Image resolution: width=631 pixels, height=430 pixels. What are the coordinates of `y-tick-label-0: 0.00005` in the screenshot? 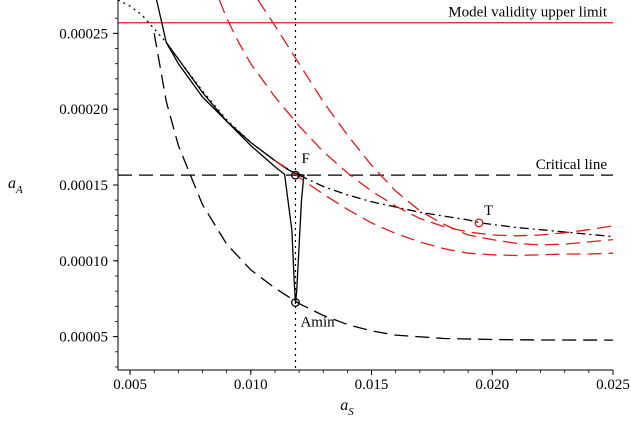 It's located at (83, 338).